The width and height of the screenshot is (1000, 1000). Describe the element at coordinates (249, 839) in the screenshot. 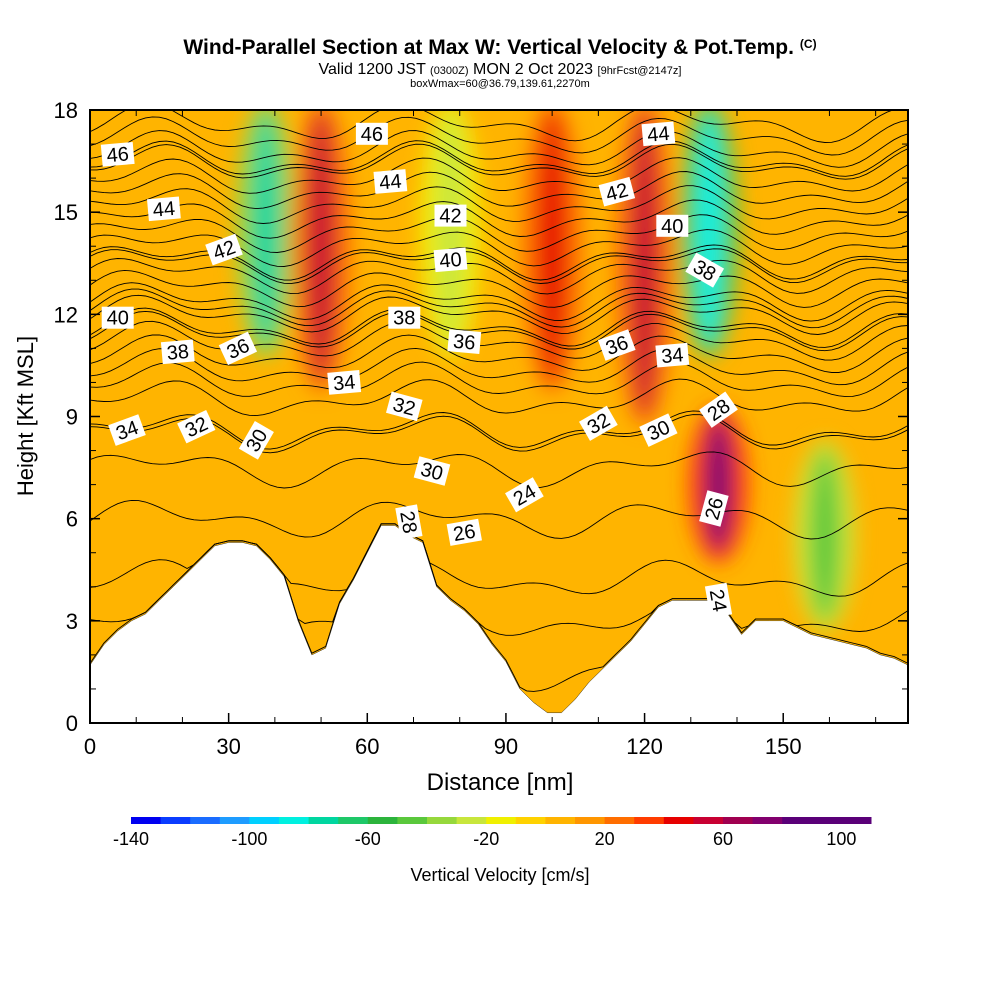

I see `colorbar-tick-label: -100` at that location.